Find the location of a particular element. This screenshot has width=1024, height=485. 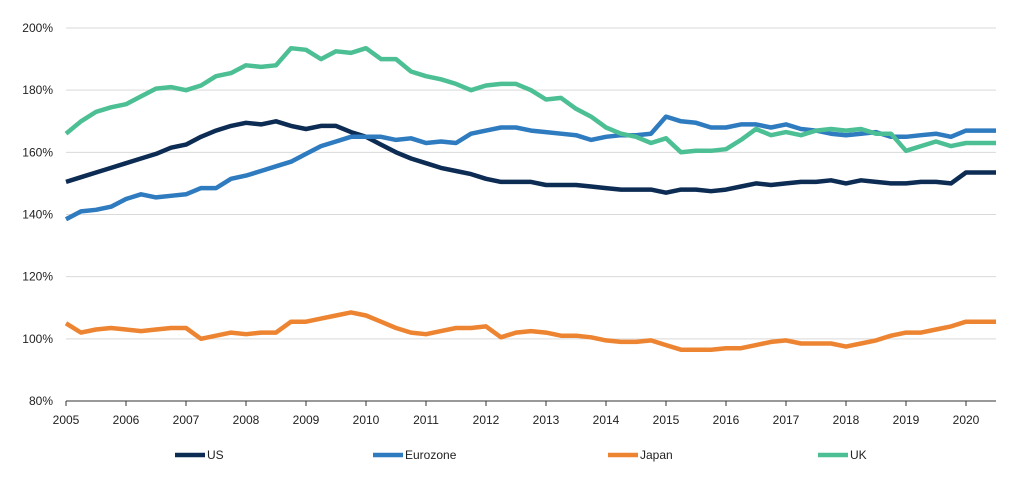

x-tick-label: 2013 is located at coordinates (546, 420).